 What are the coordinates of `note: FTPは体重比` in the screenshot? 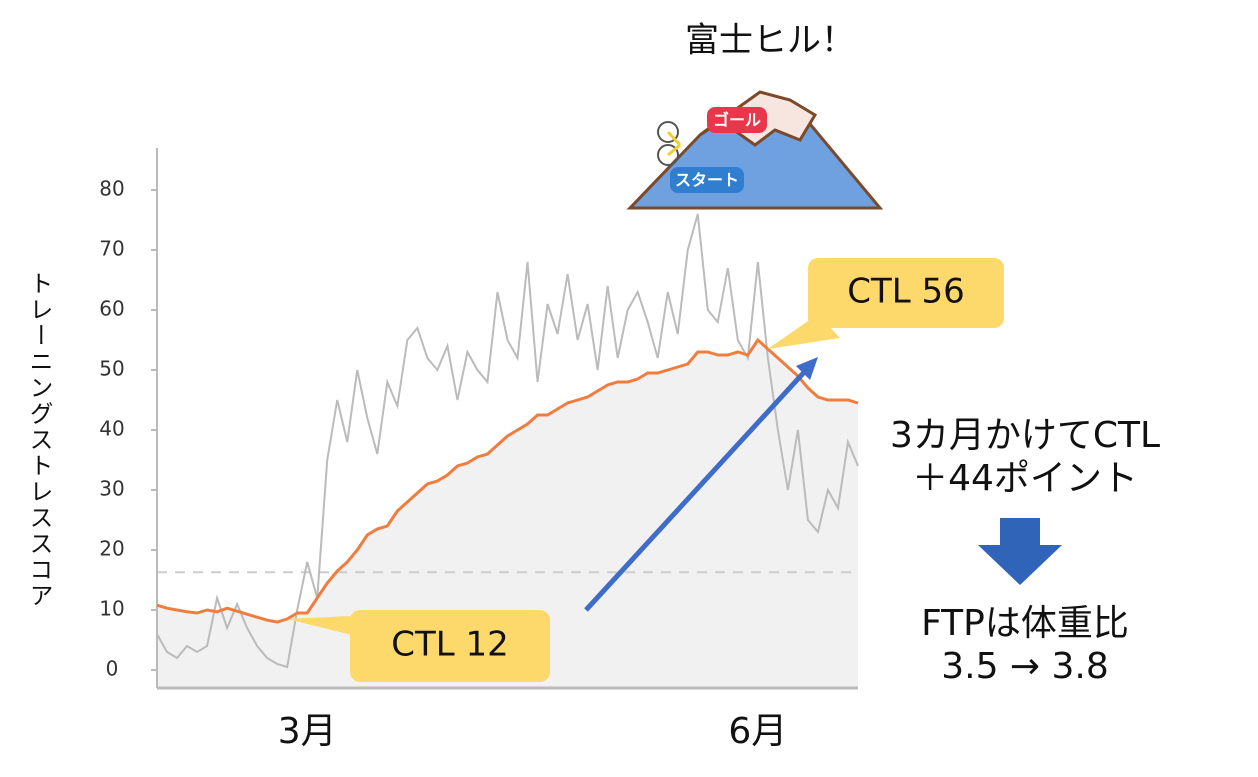 It's located at (1025, 623).